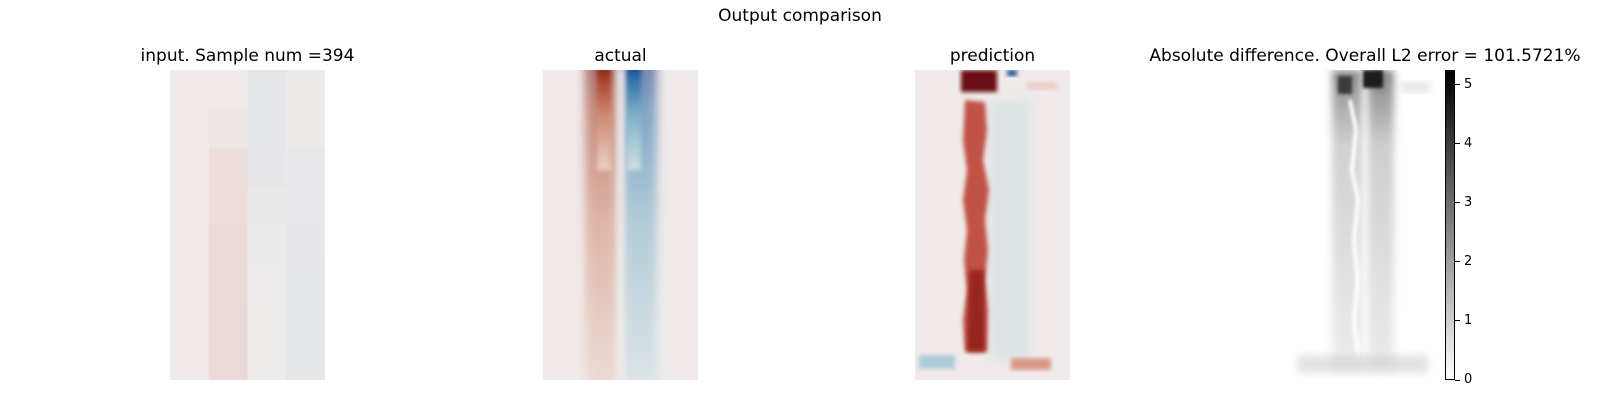  I want to click on prediction-positive-core, so click(976, 311).